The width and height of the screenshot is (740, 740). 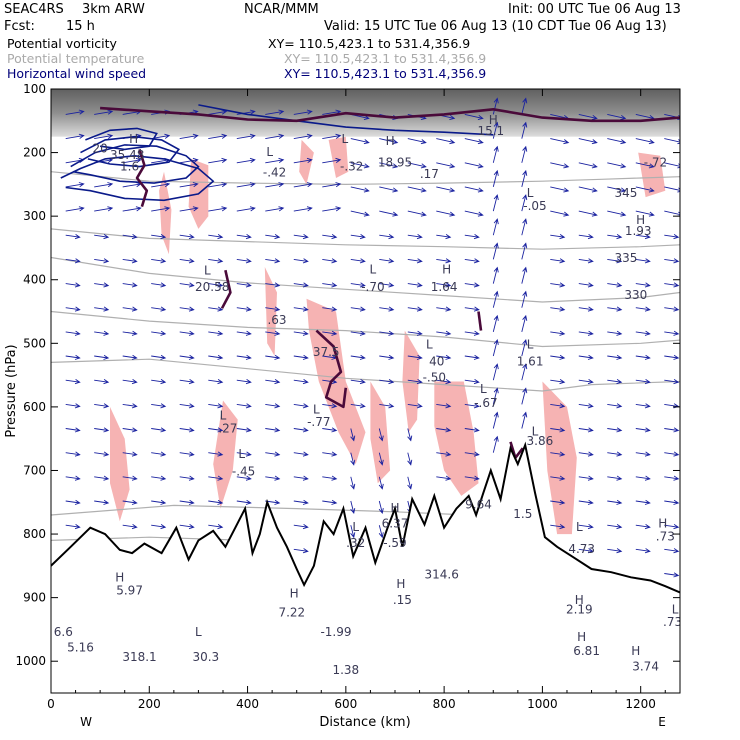 I want to click on annotation-58: H, so click(x=579, y=600).